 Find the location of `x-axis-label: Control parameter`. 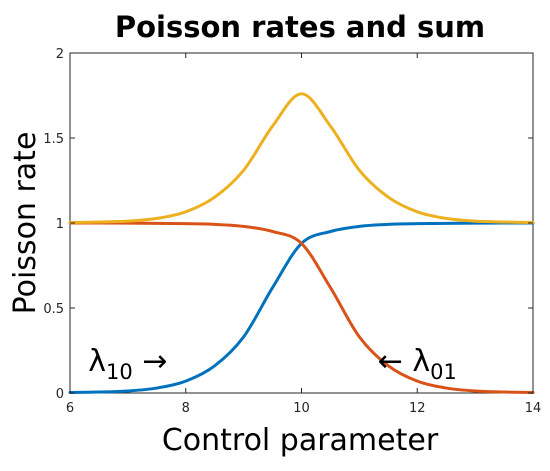

x-axis-label: Control parameter is located at coordinates (300, 440).